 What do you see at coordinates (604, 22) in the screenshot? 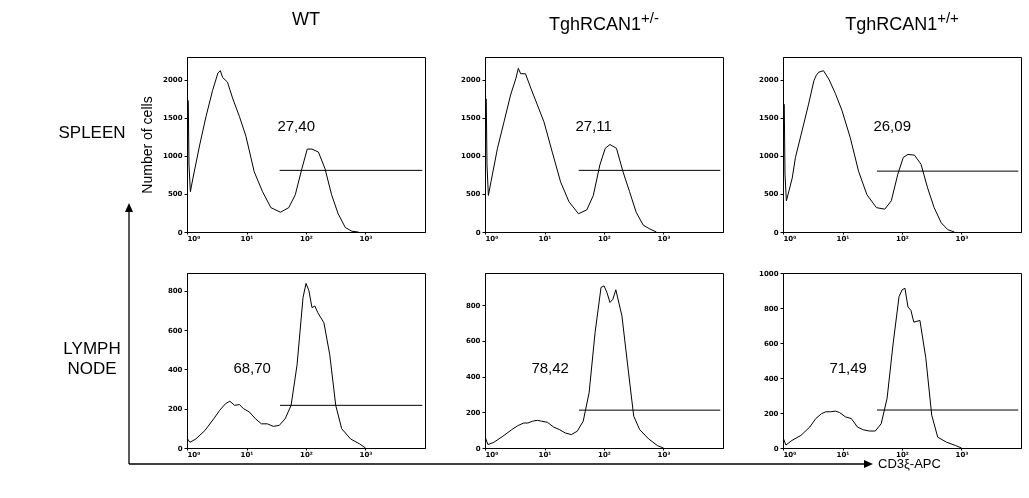
I see `chart-title: TghRCAN1$^{+/-}$` at bounding box center [604, 22].